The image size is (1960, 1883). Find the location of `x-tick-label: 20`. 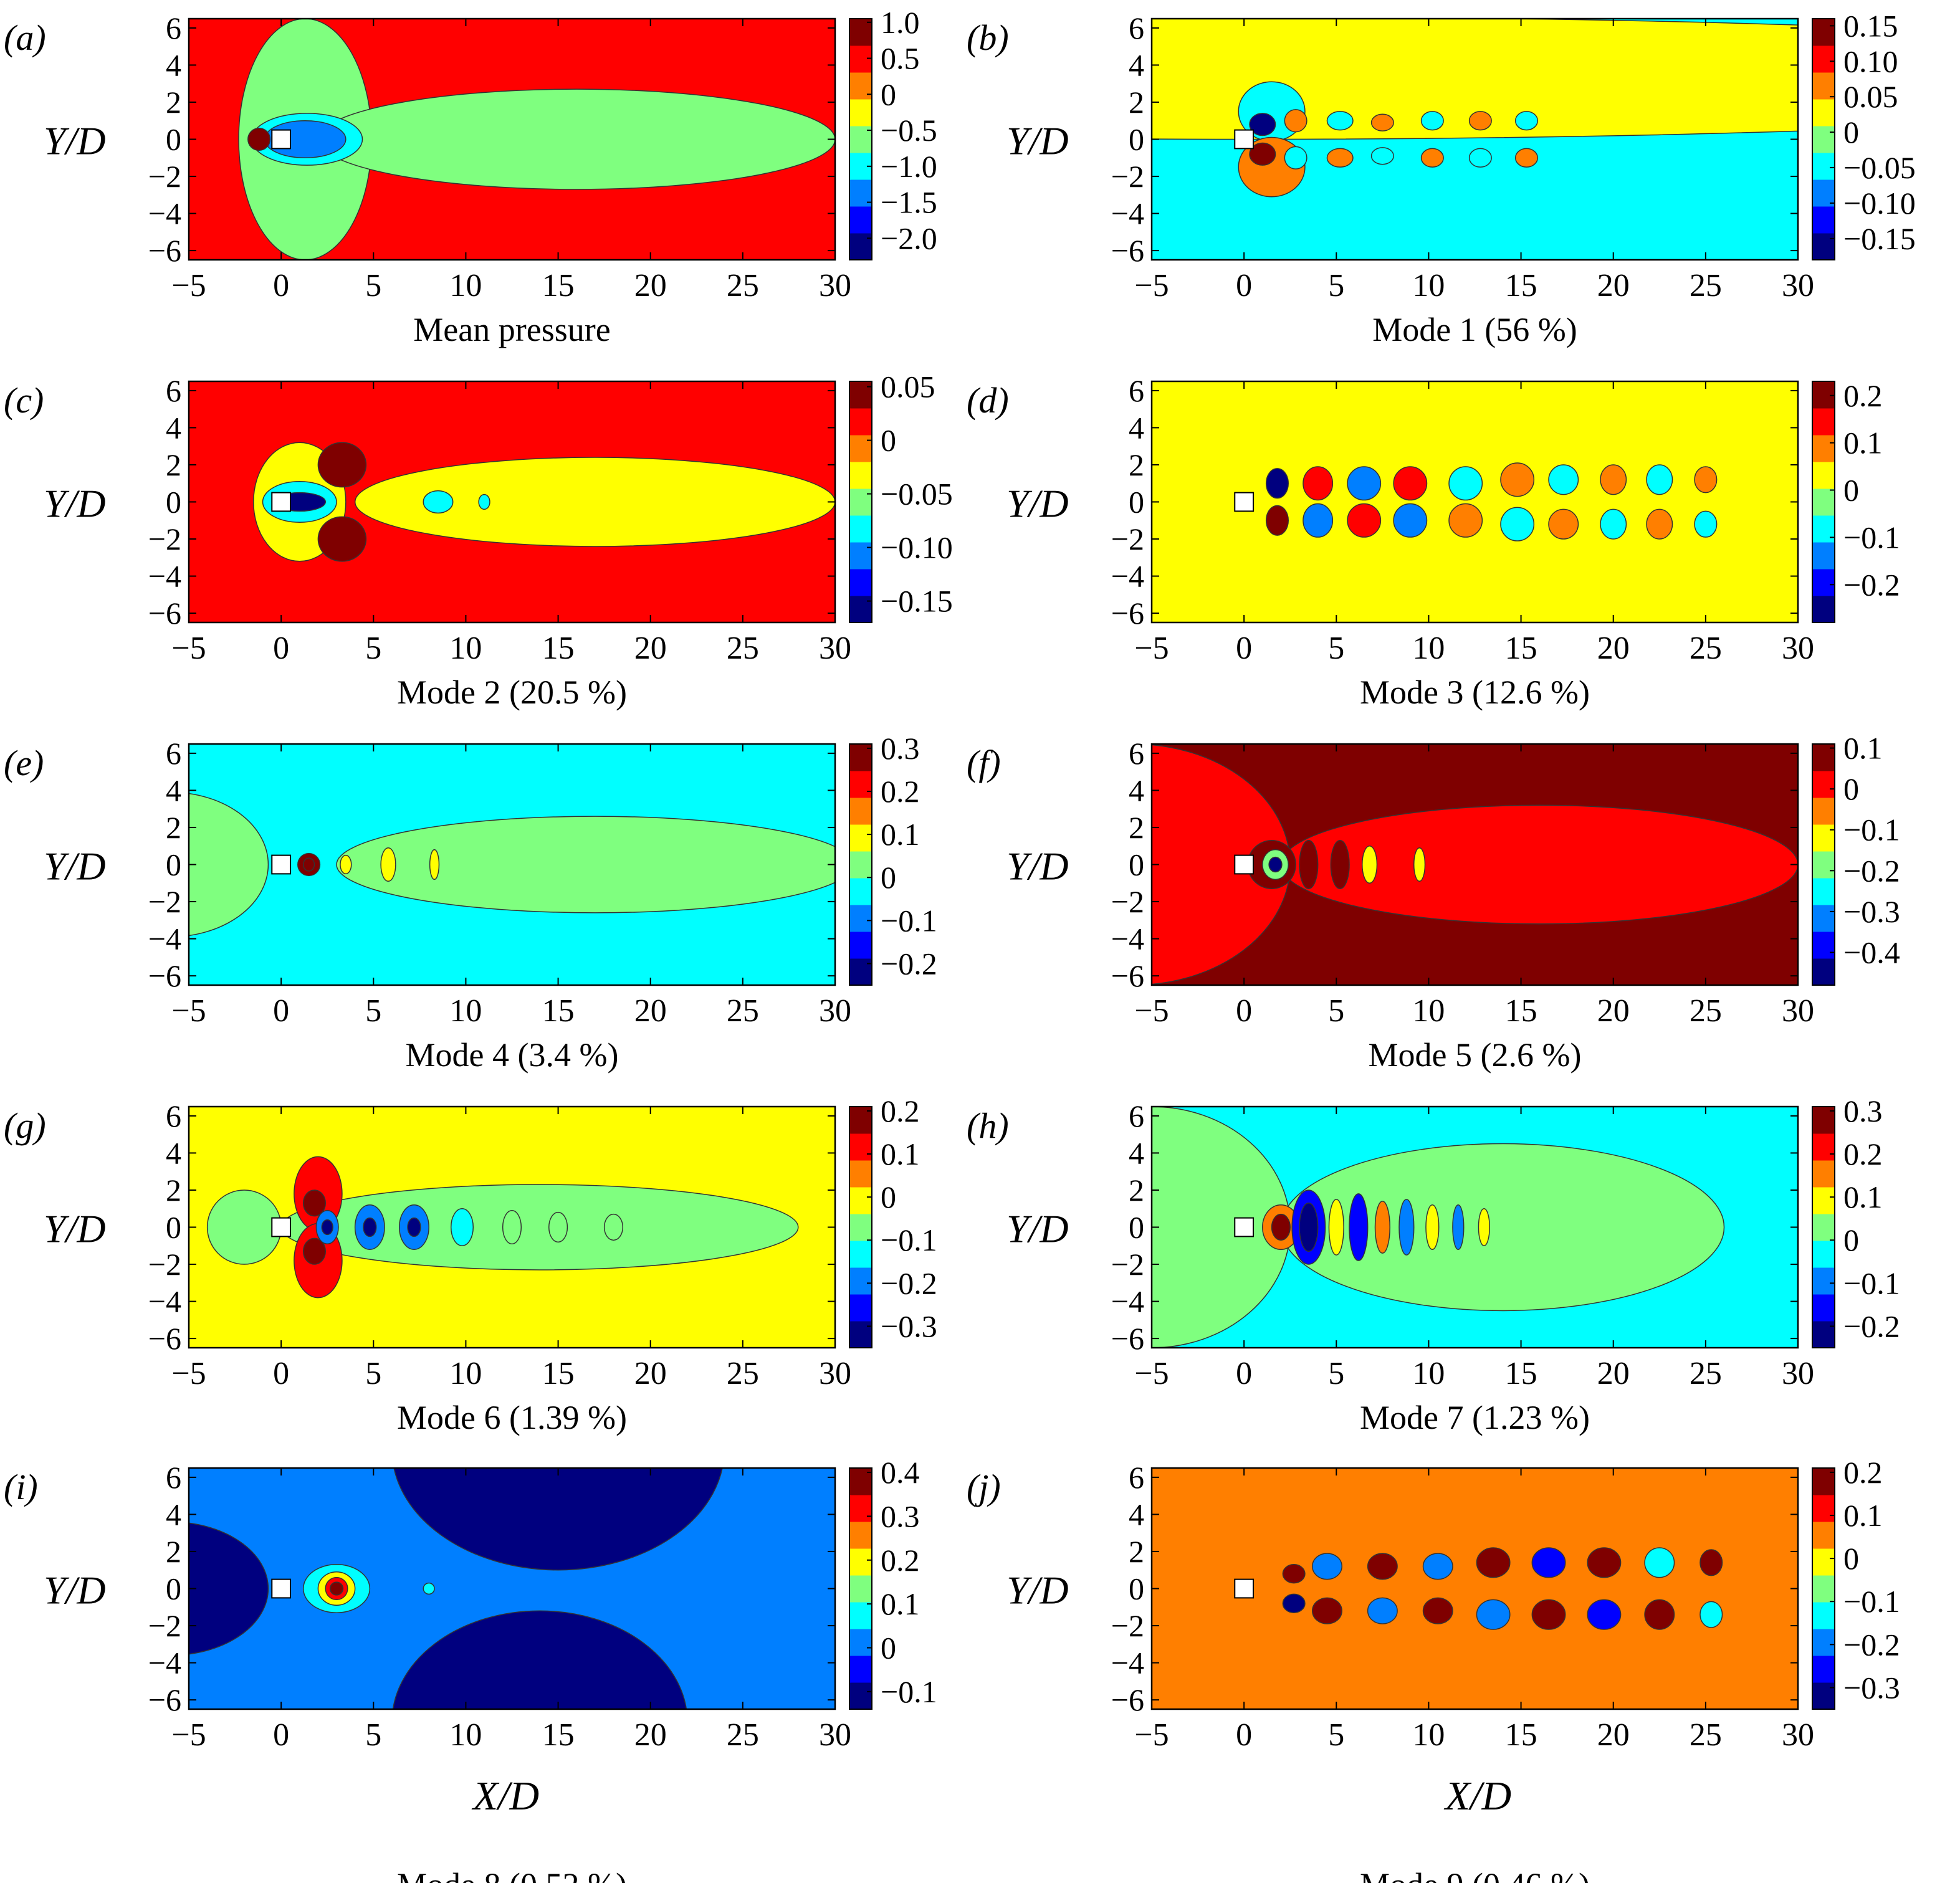

x-tick-label: 20 is located at coordinates (650, 285).